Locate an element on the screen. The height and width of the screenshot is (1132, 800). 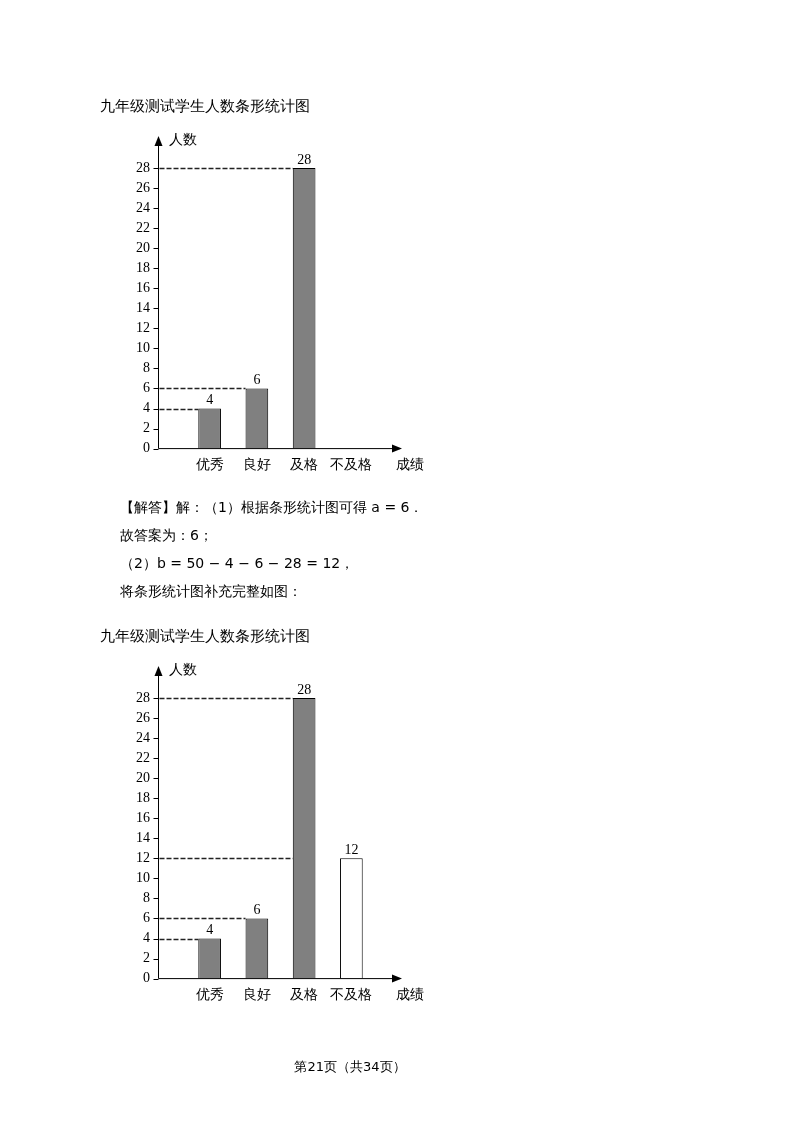
text: （2）b = 50 − 4 − 6 − 28 = 12， is located at coordinates (238, 563).